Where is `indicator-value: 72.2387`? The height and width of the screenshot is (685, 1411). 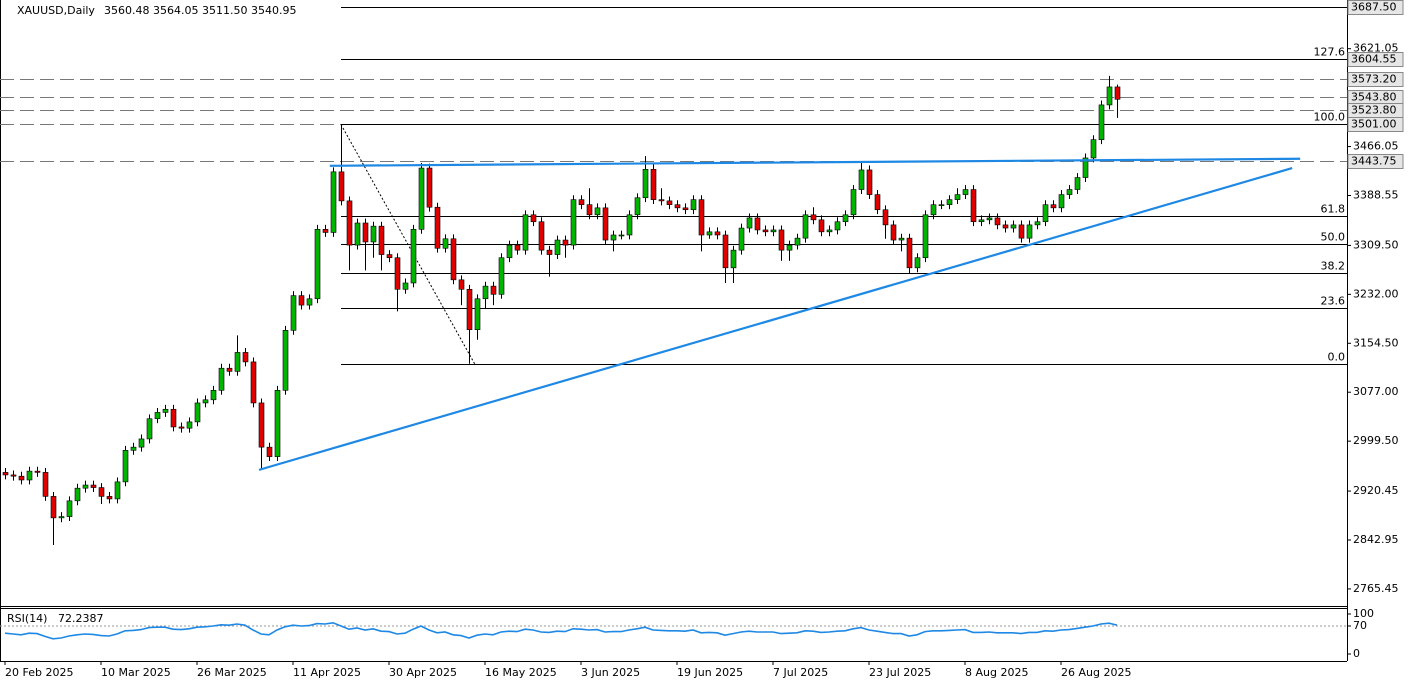
indicator-value: 72.2387 is located at coordinates (81, 618).